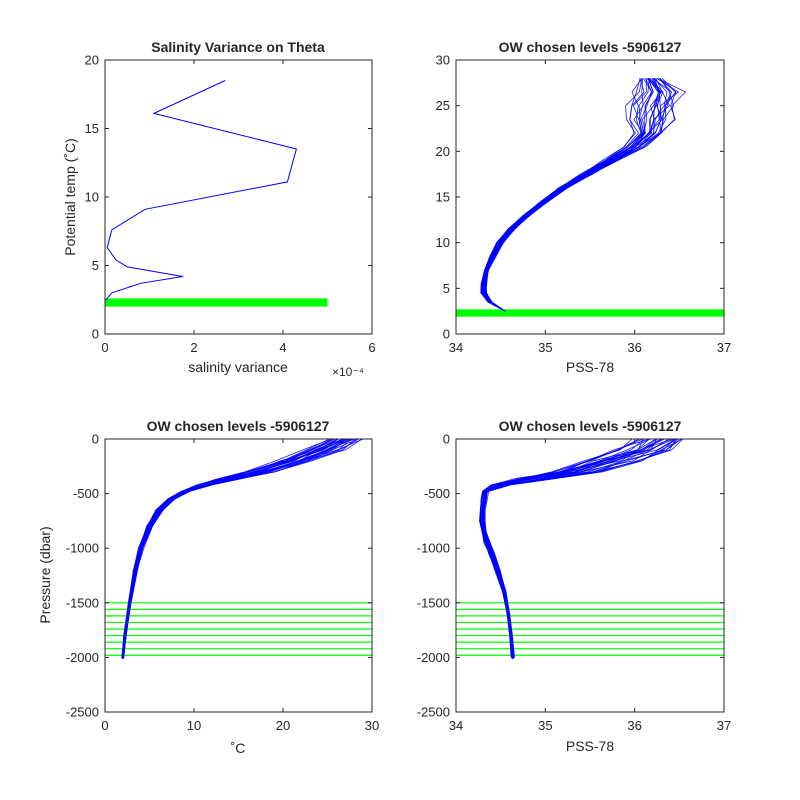  Describe the element at coordinates (194, 725) in the screenshot. I see `x-tick-label: 10` at that location.